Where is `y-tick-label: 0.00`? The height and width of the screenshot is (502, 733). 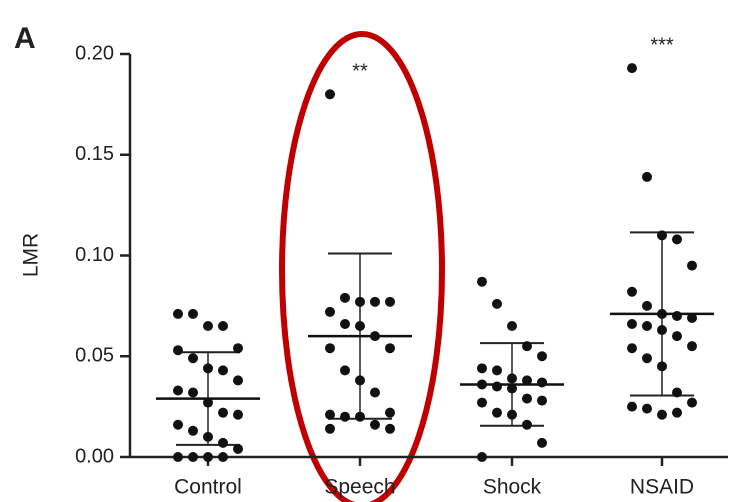
y-tick-label: 0.00 is located at coordinates (94, 456).